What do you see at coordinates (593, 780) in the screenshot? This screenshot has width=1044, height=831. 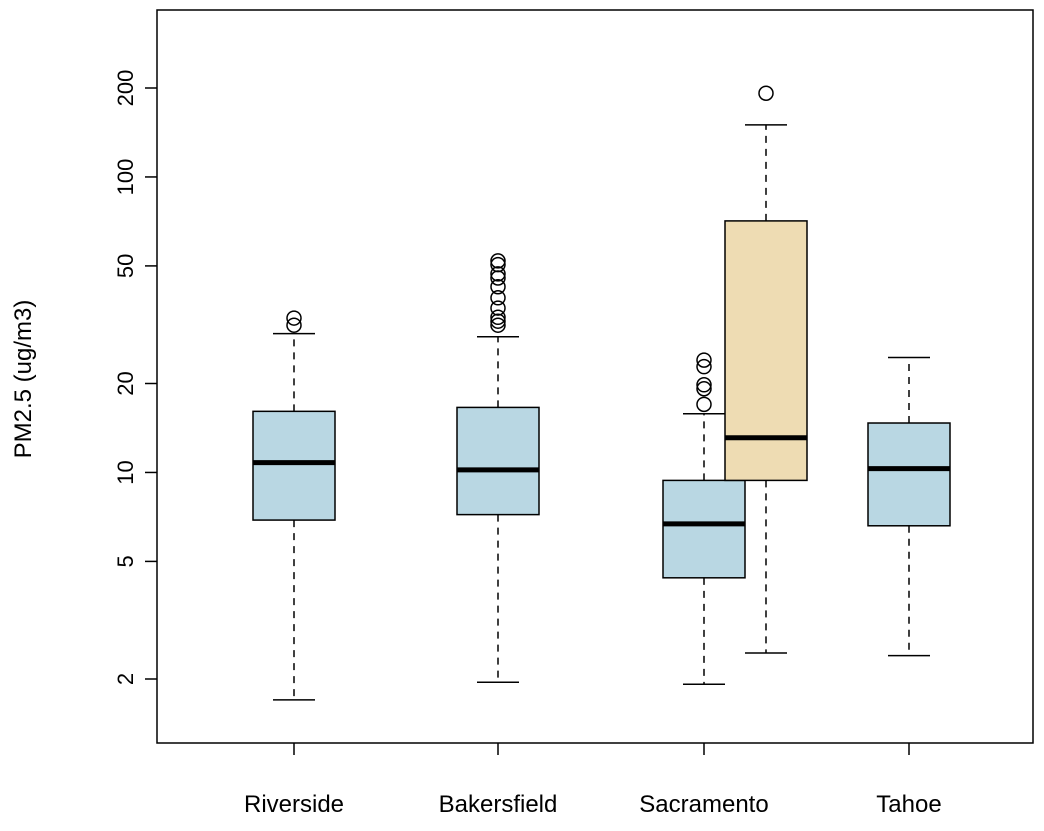 I see `x-axis: Riverside Bakersfield Sacramento Tahoe` at bounding box center [593, 780].